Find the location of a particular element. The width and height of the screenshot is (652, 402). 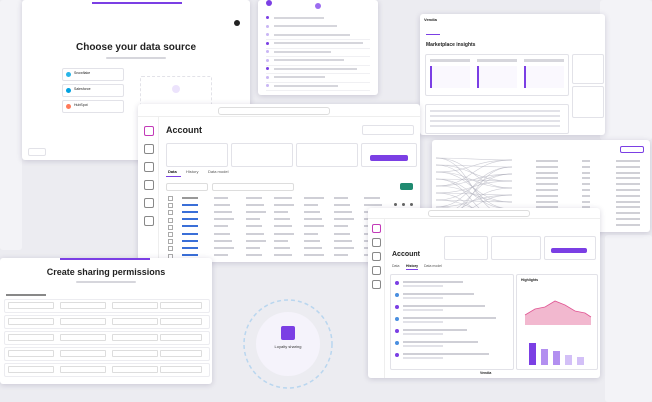

chat-panel is located at coordinates (318, 47).